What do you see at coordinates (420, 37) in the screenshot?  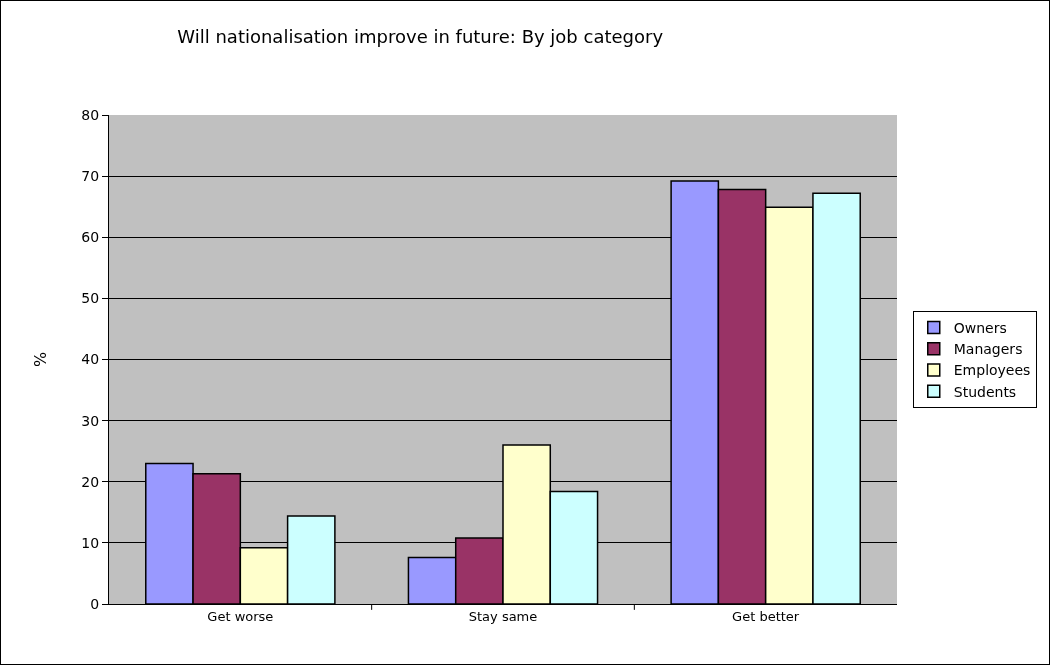 I see `chart-title: Will nationalisation improve in future: By job category` at bounding box center [420, 37].